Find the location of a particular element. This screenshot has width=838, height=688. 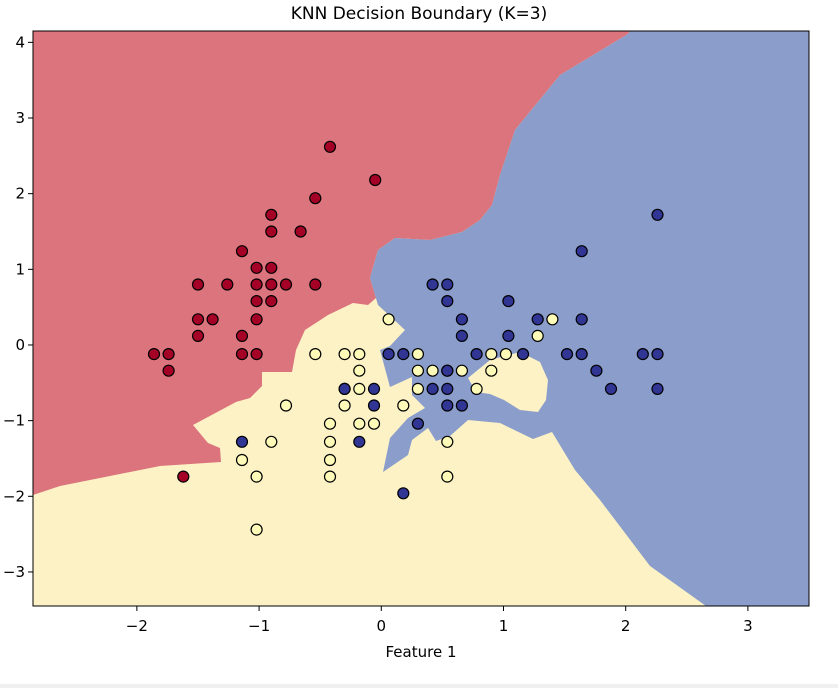

bottom-strip is located at coordinates (419, 686).